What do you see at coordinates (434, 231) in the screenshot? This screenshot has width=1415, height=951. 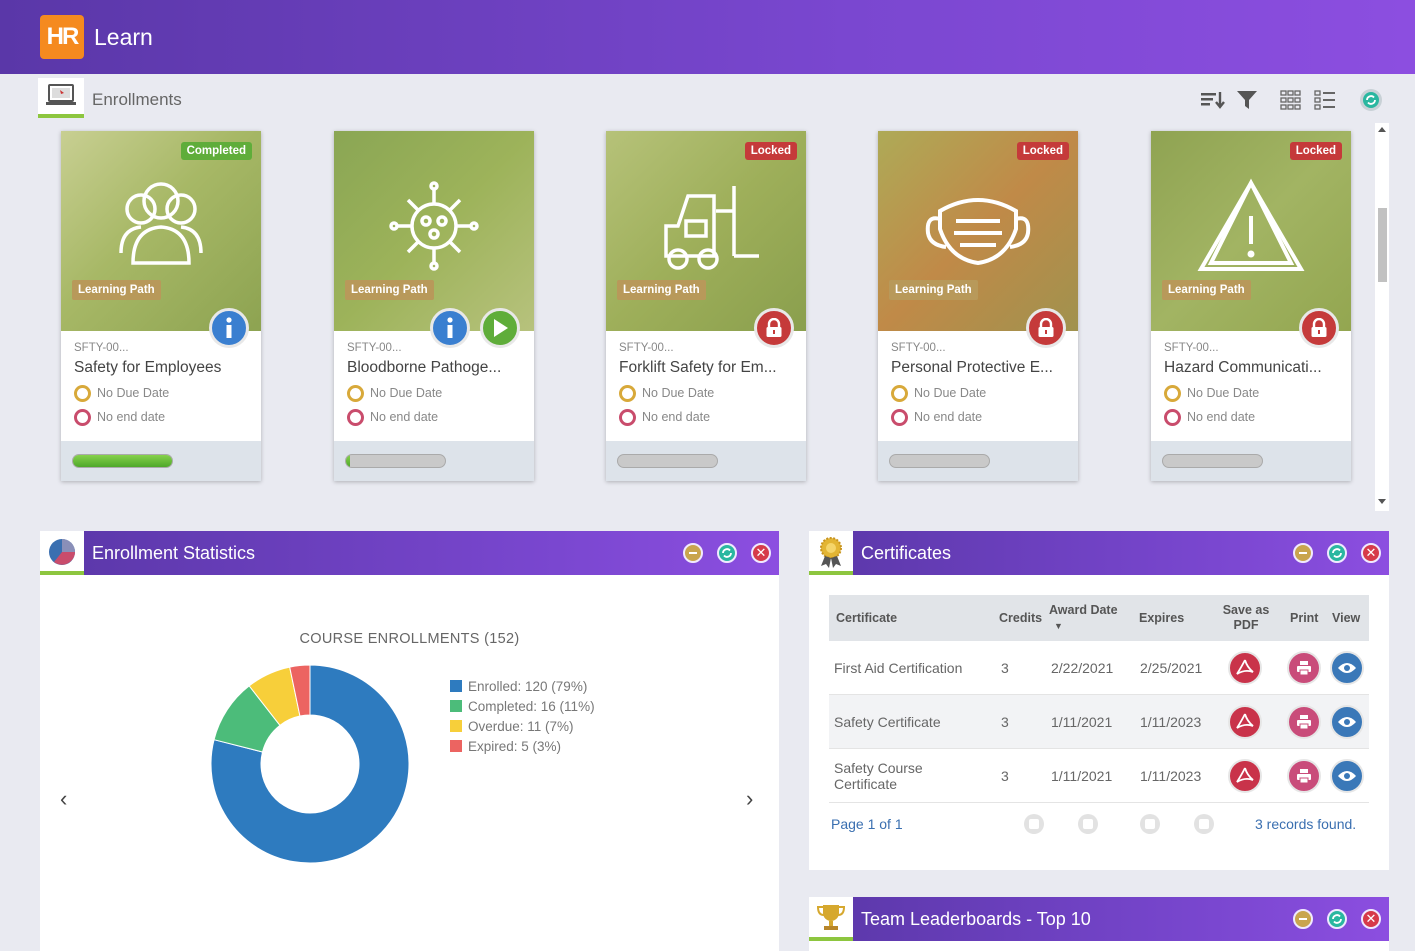 I see `card-image: Learning Path` at bounding box center [434, 231].